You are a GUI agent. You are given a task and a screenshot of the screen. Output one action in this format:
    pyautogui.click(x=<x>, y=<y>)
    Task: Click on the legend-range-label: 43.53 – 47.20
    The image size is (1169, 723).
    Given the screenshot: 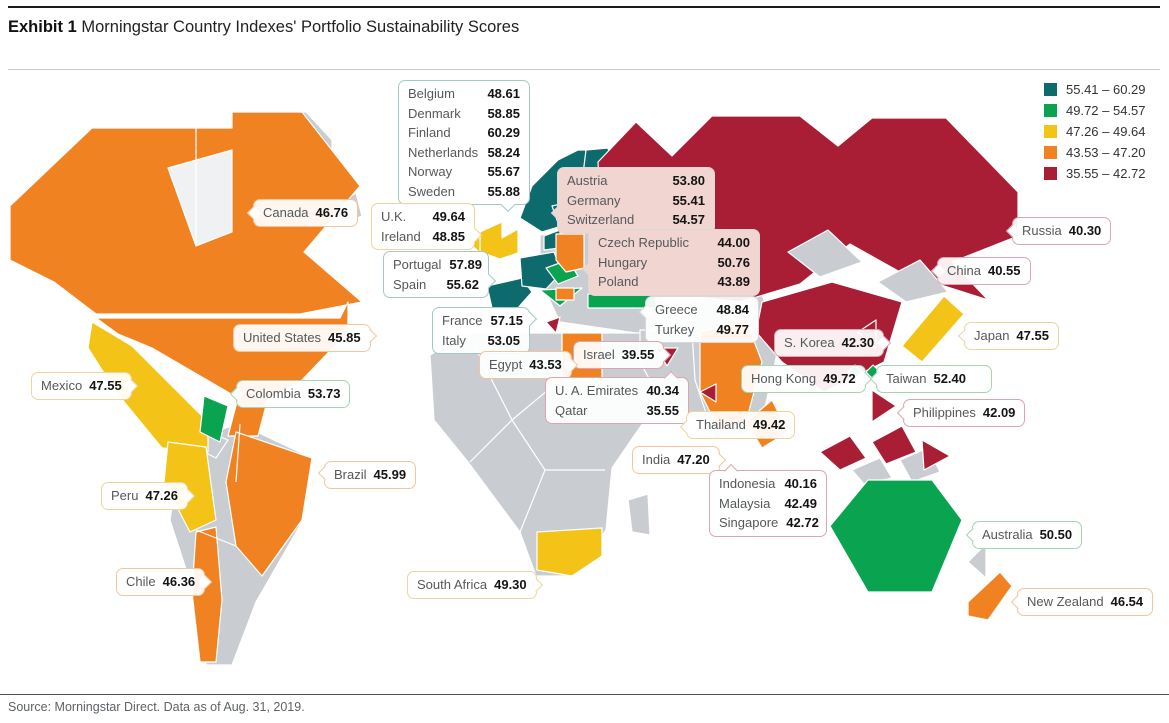 What is the action you would take?
    pyautogui.click(x=1106, y=152)
    